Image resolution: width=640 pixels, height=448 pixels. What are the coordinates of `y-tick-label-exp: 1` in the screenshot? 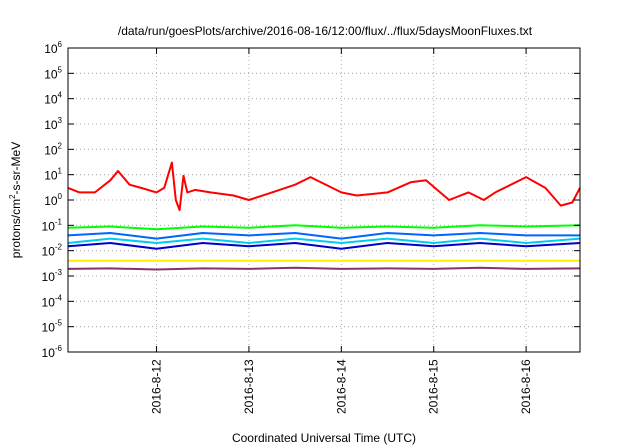 It's located at (60, 171).